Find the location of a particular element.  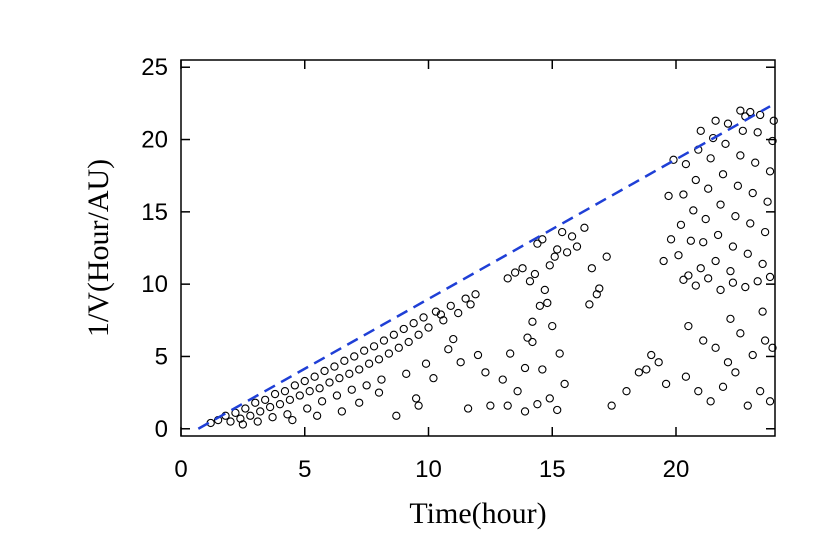

x-axis-title: Time(hour) is located at coordinates (477, 513).